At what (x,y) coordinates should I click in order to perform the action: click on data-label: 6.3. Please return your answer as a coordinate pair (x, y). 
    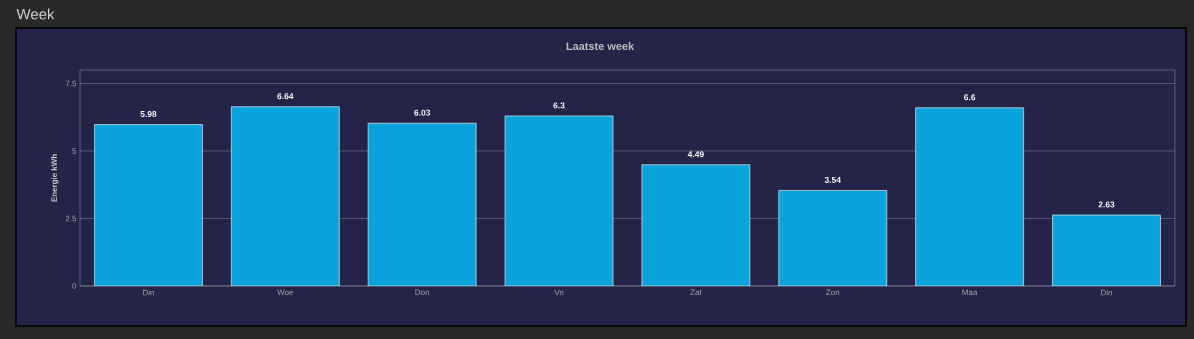
    Looking at the image, I should click on (559, 105).